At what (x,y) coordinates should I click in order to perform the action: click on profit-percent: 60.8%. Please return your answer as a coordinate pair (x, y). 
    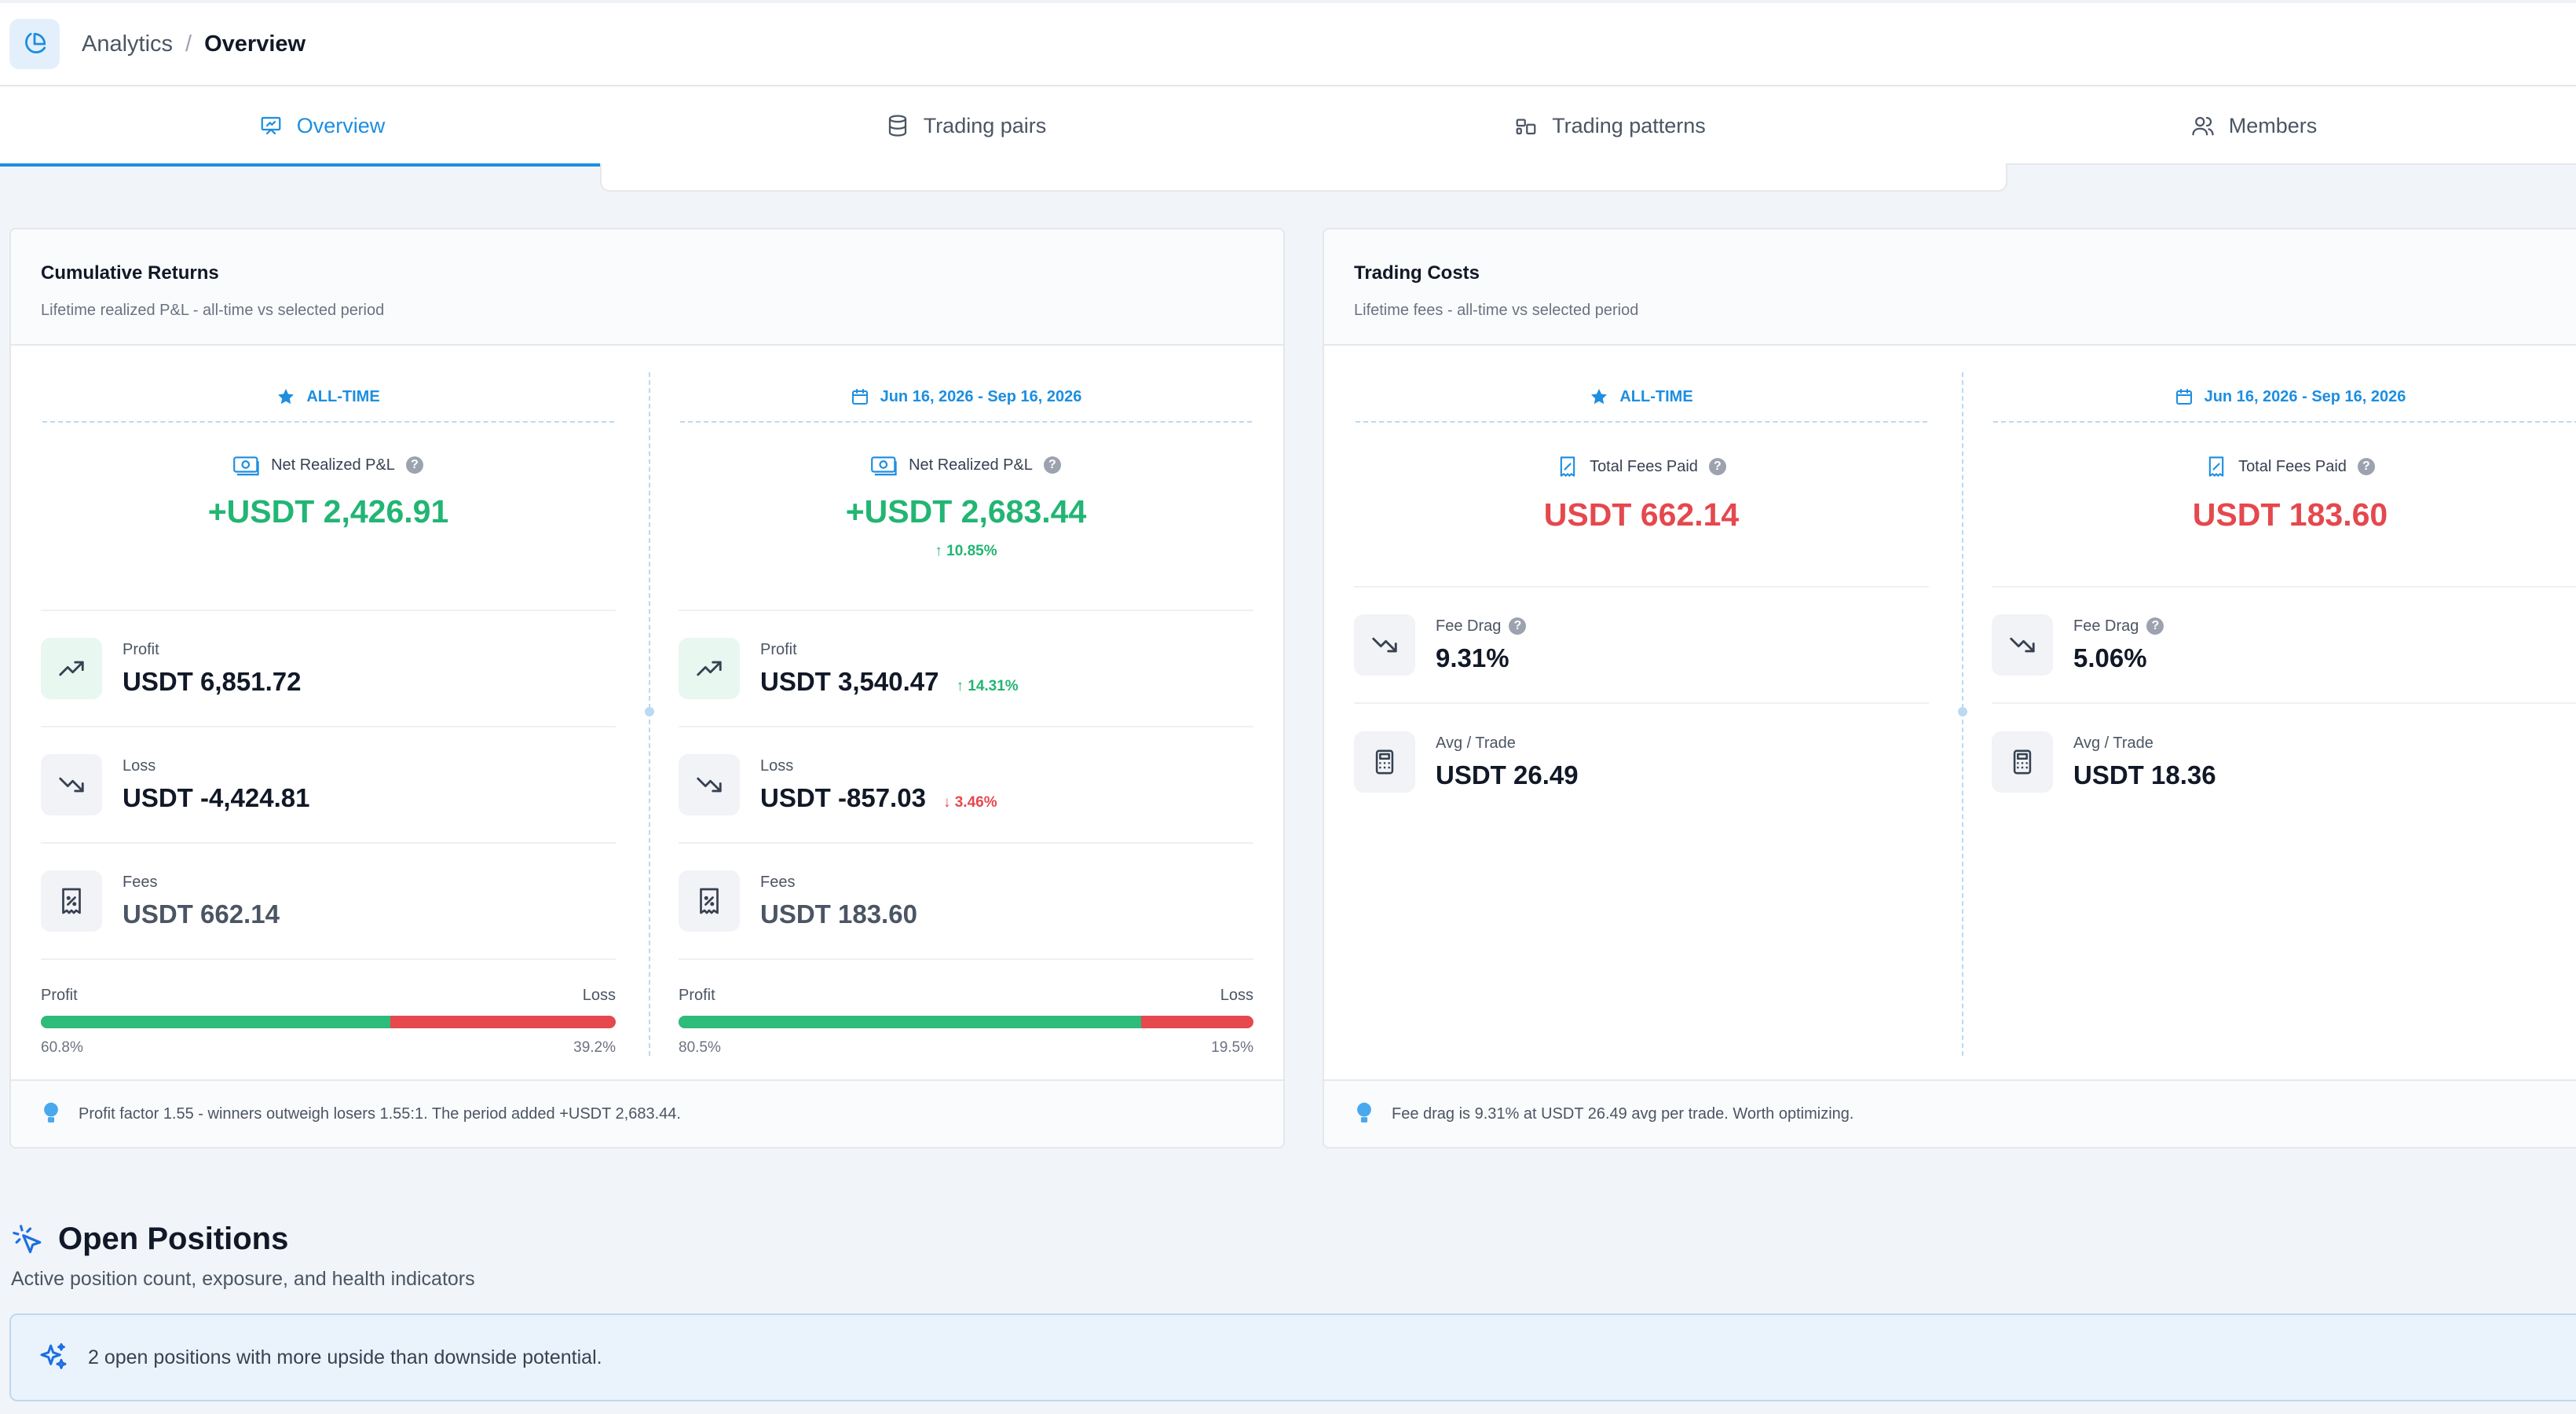
    Looking at the image, I should click on (62, 1047).